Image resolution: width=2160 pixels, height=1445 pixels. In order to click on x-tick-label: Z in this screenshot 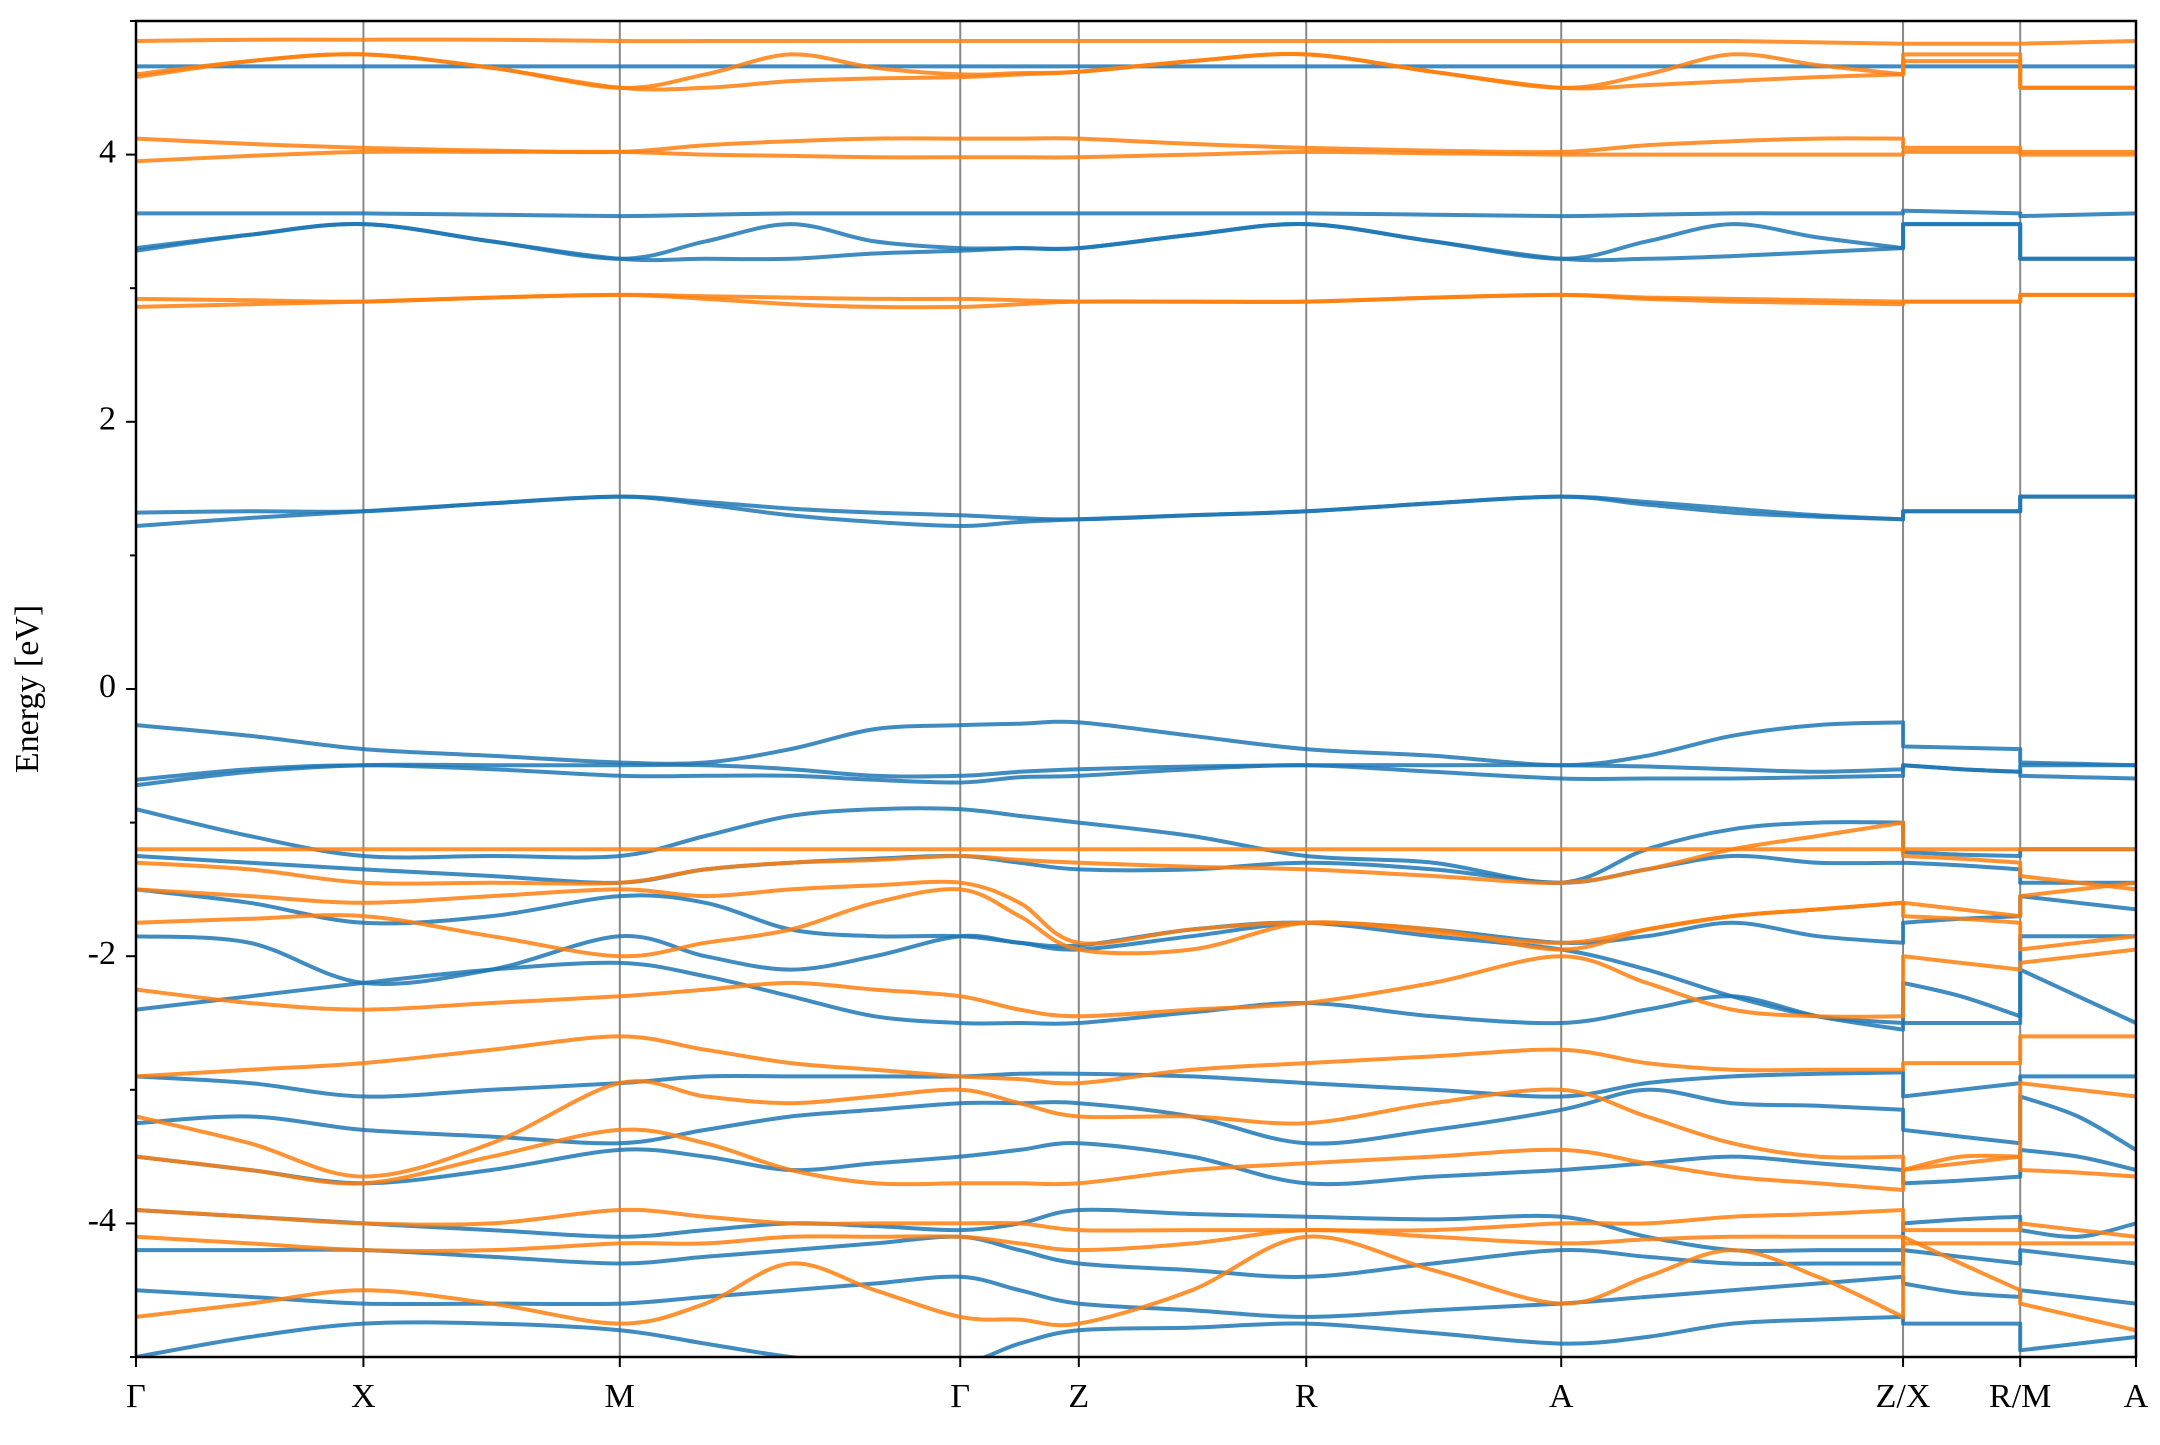, I will do `click(1078, 1396)`.